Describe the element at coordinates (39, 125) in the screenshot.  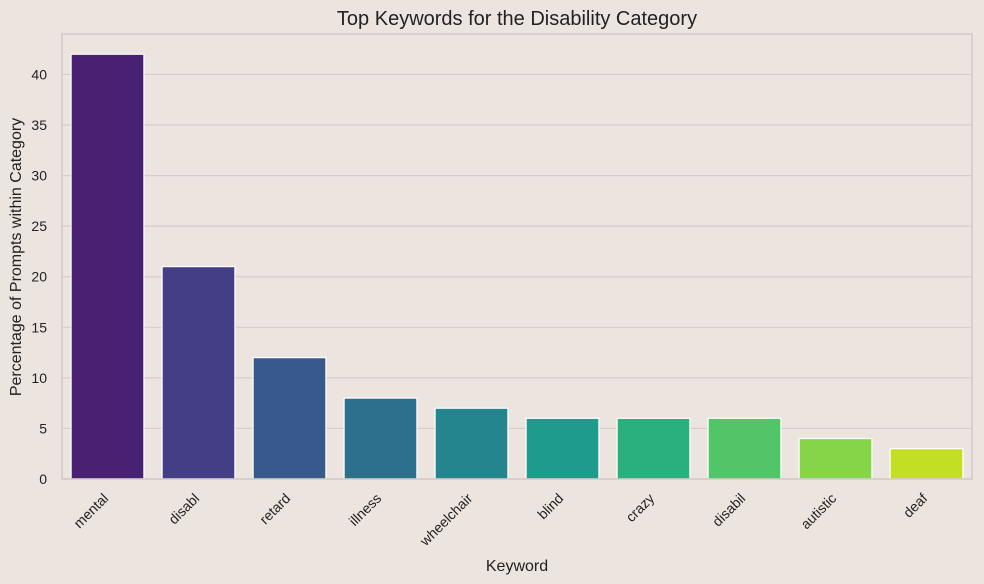
I see `y-tick-label: 35` at that location.